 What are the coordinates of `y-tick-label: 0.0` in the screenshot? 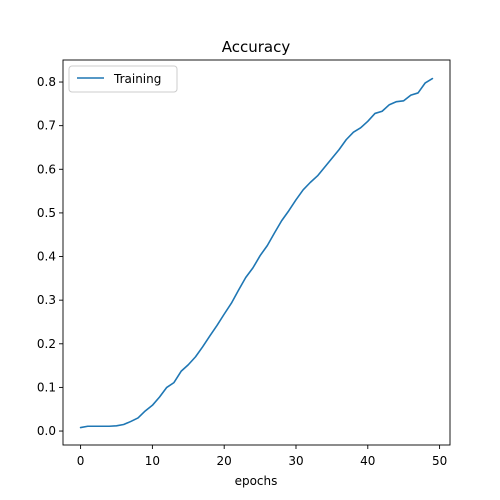 It's located at (46, 431).